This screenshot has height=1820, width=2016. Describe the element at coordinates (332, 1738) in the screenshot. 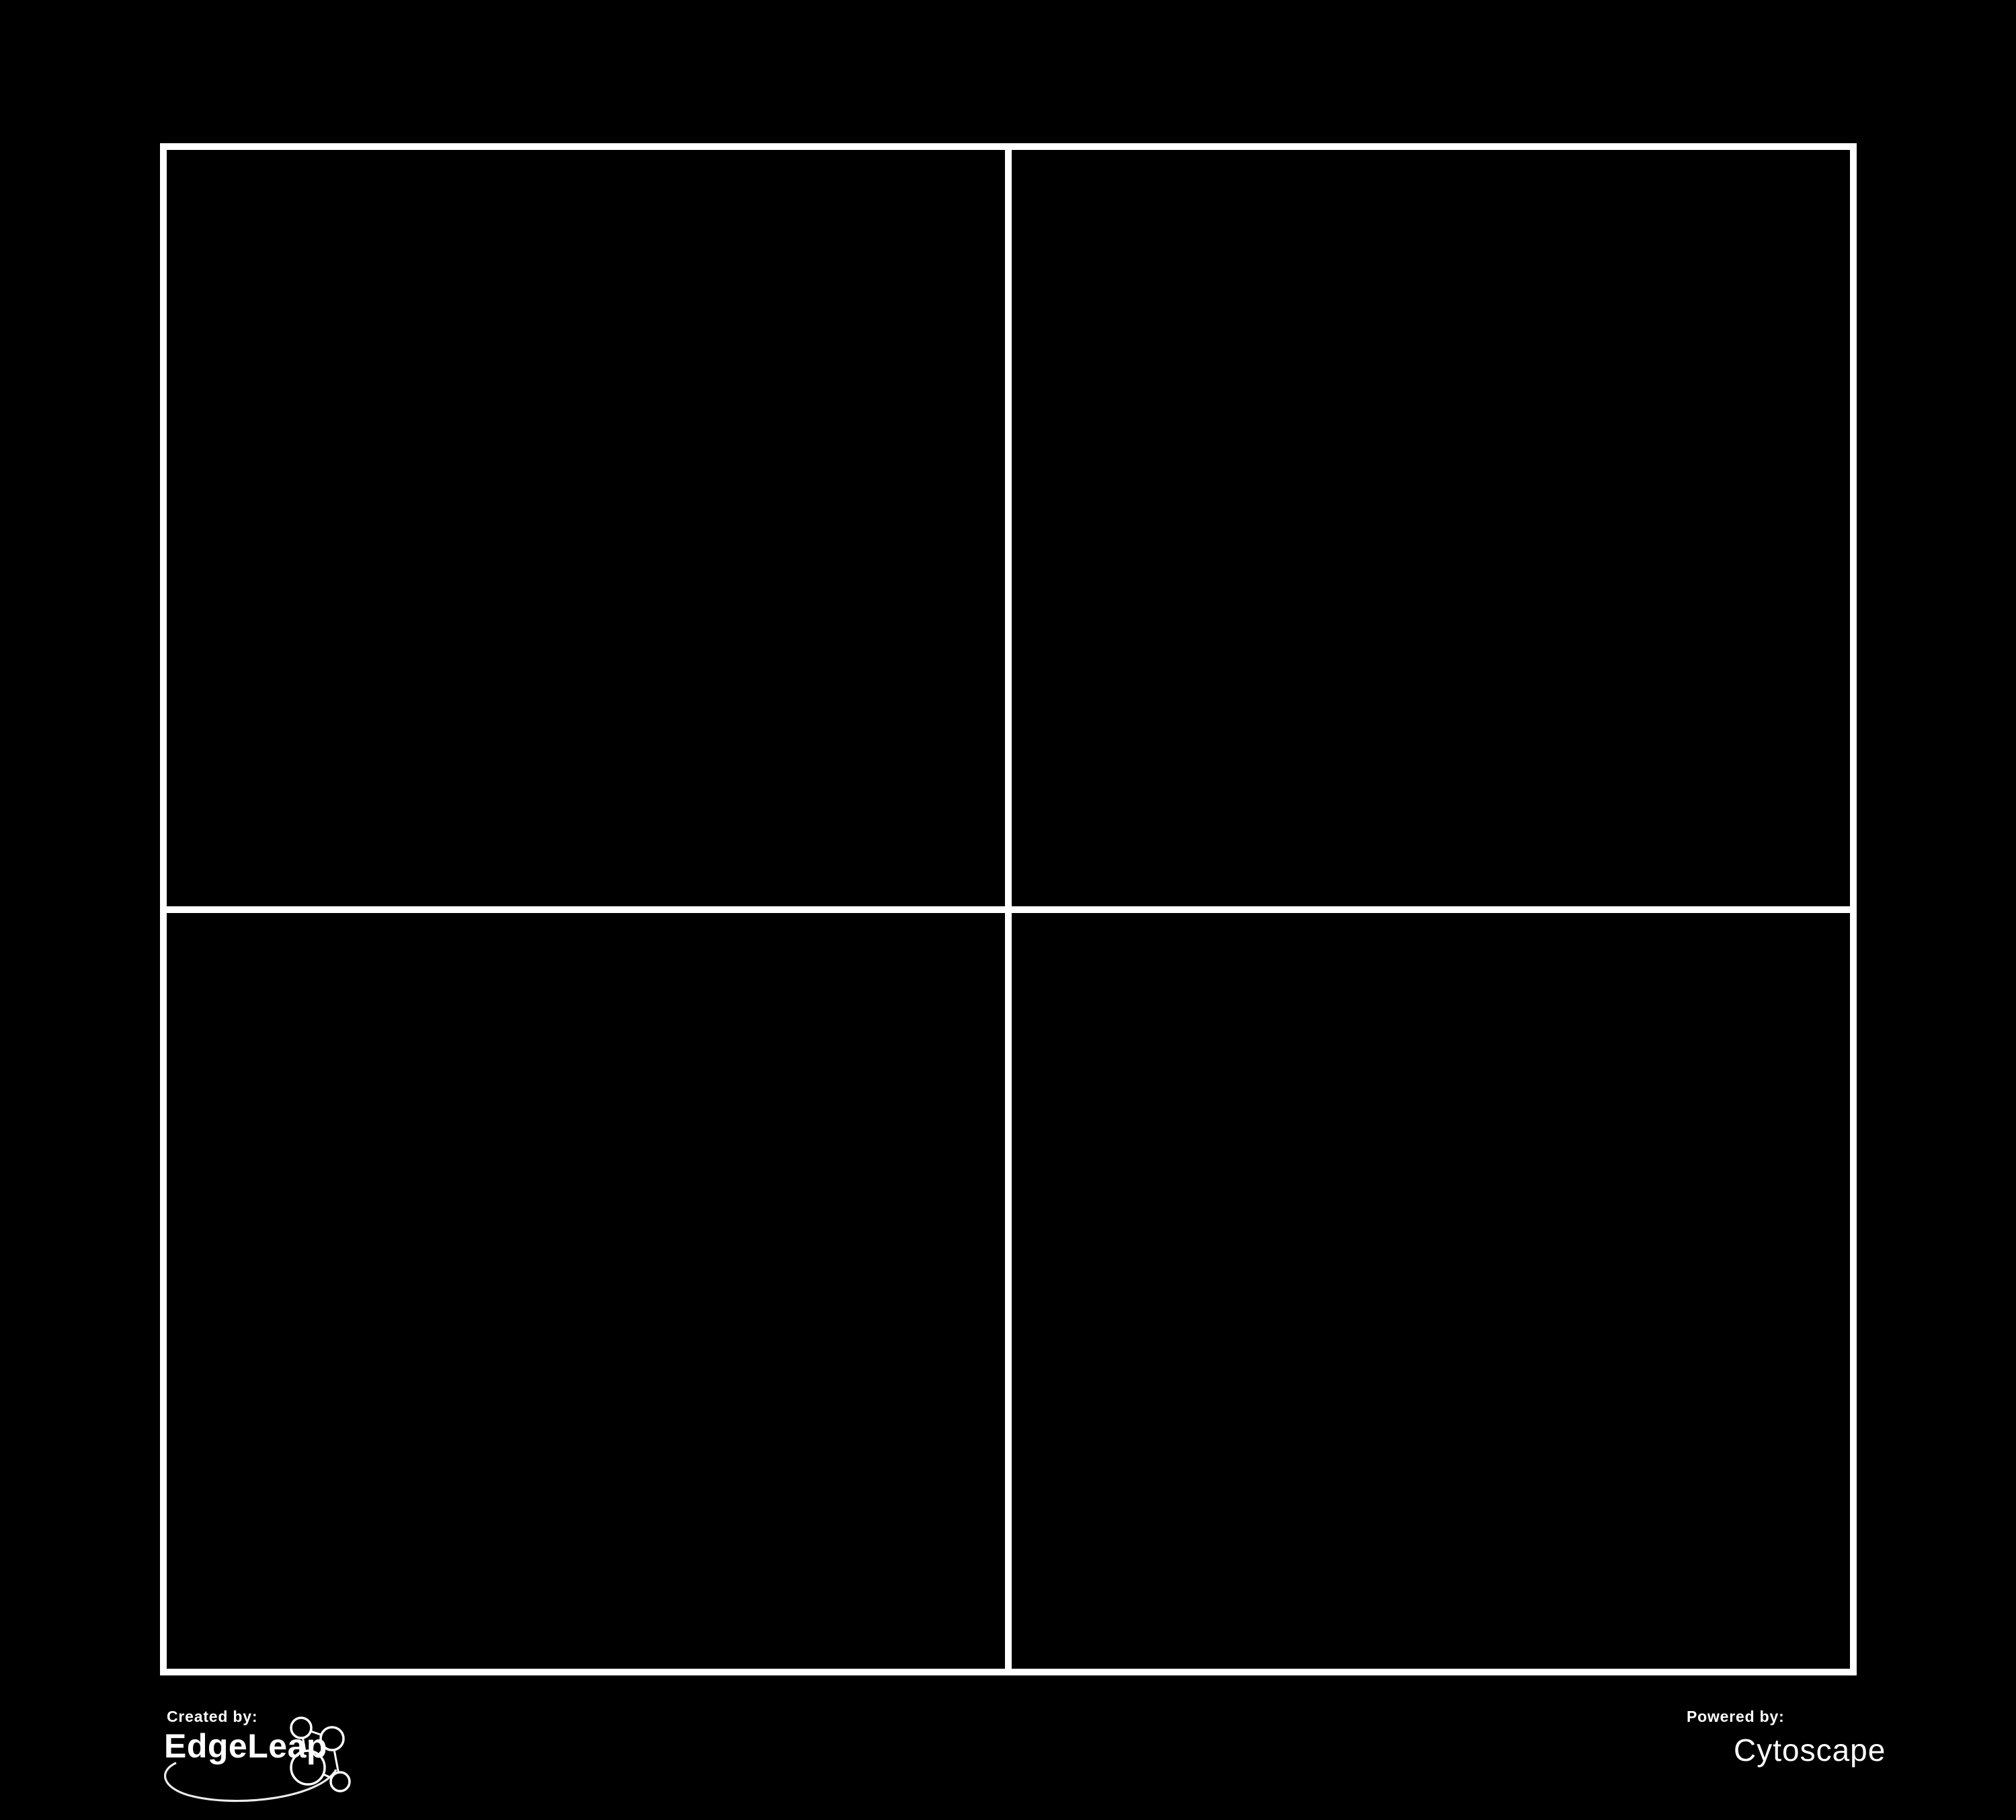

I see `edgeleap-node-magenta` at that location.